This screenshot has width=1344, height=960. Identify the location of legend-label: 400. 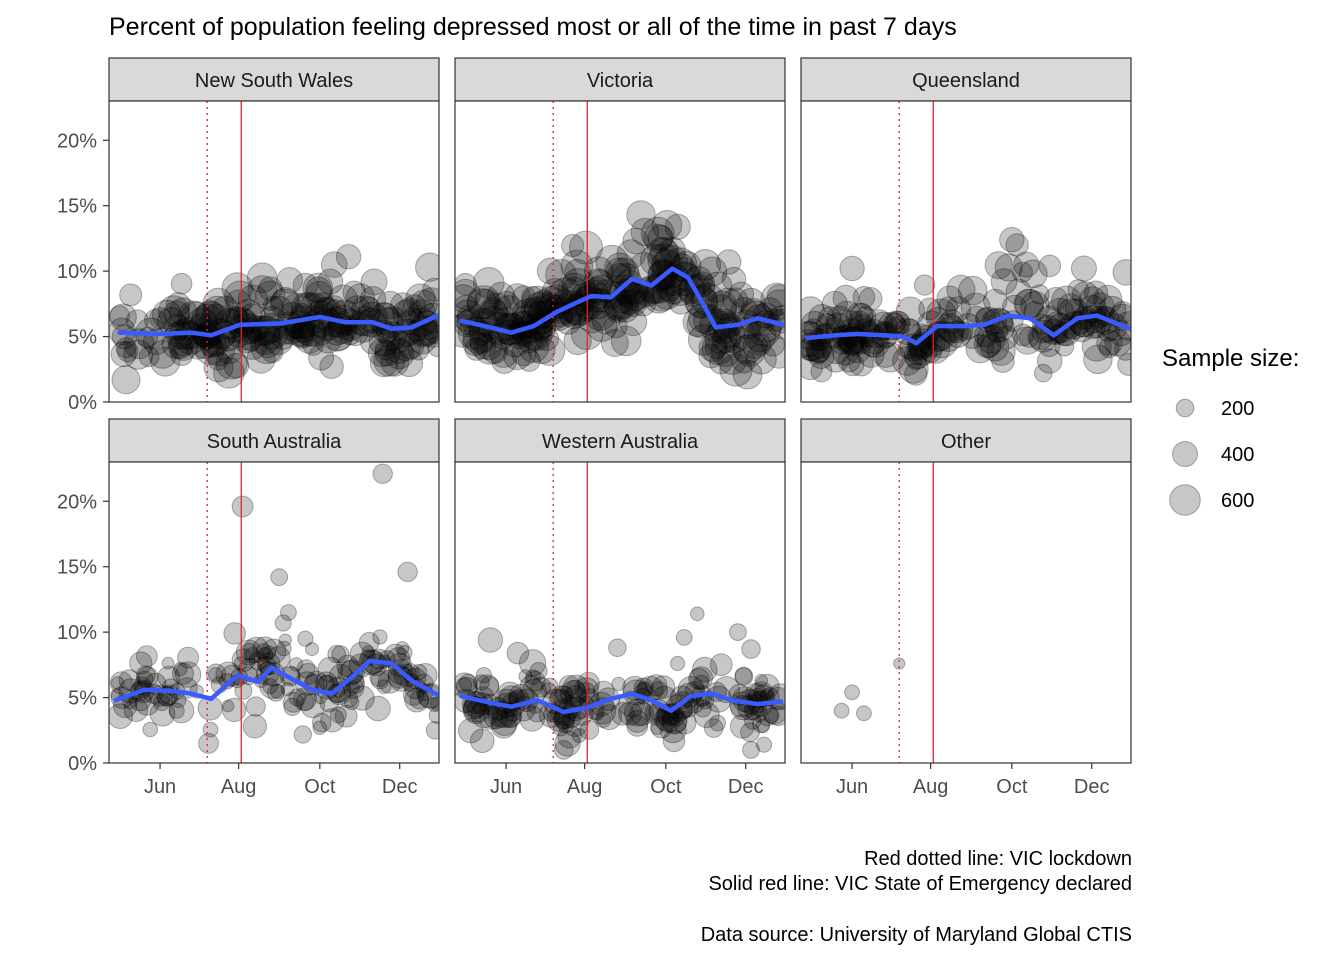
(1237, 455).